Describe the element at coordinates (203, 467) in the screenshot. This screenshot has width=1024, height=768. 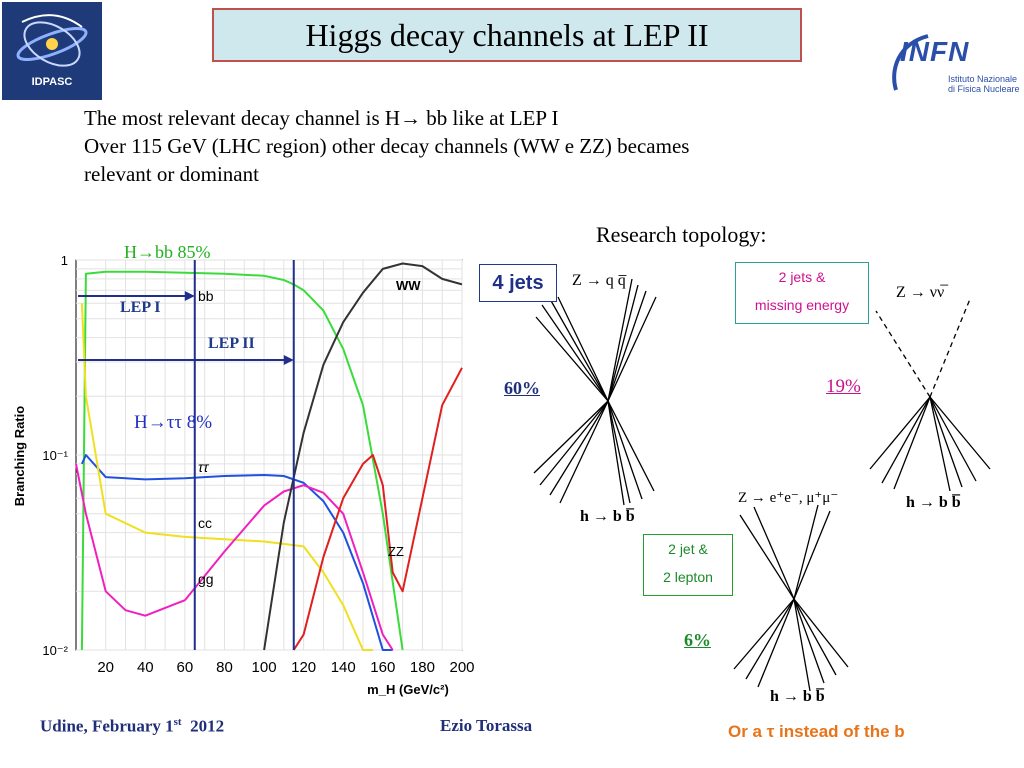
I see `label-tautau: ττ` at that location.